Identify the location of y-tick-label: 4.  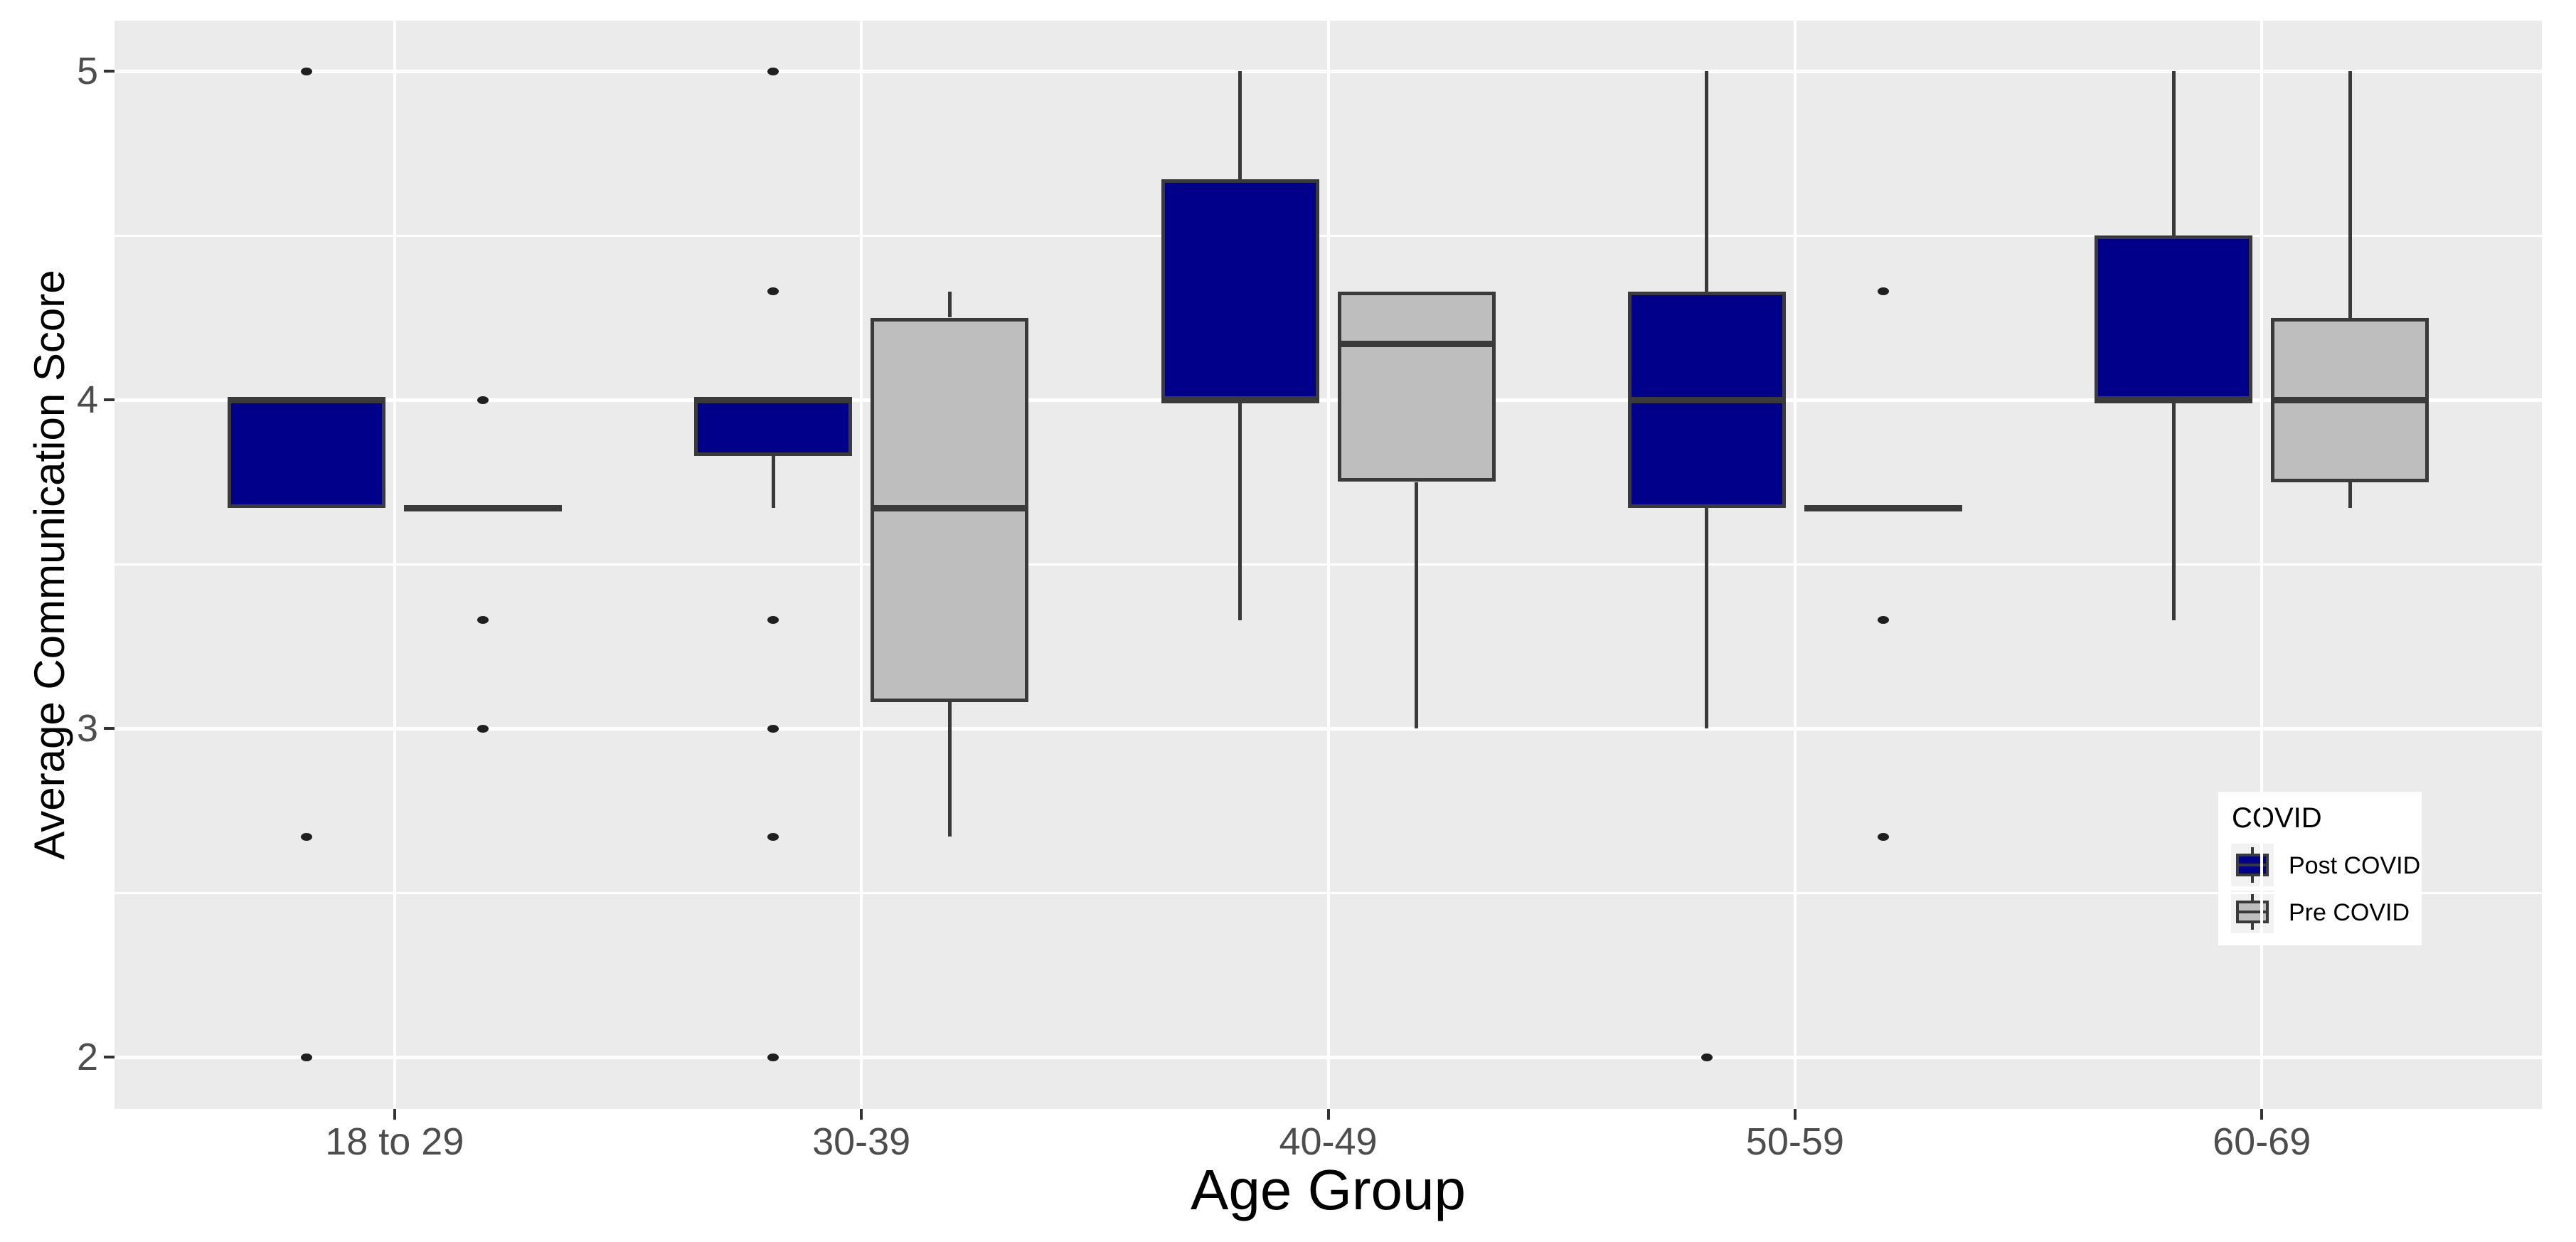
(87, 399).